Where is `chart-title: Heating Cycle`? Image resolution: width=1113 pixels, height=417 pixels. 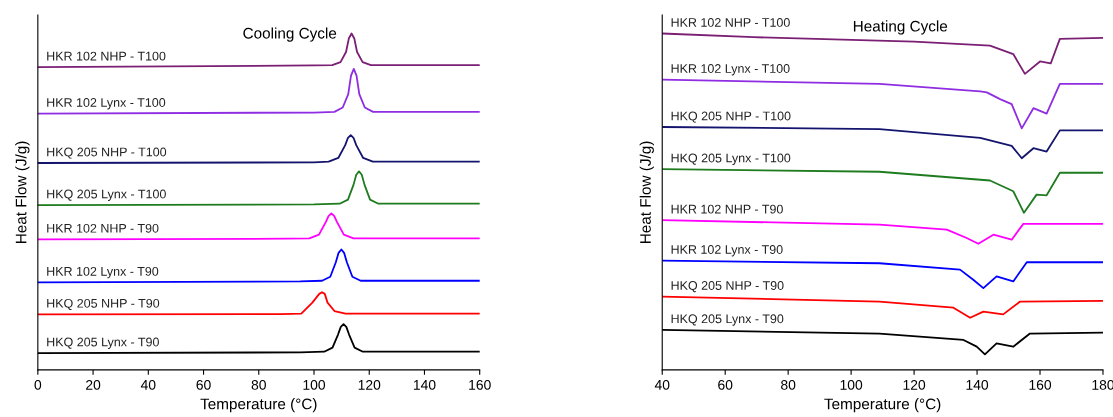
chart-title: Heating Cycle is located at coordinates (900, 27).